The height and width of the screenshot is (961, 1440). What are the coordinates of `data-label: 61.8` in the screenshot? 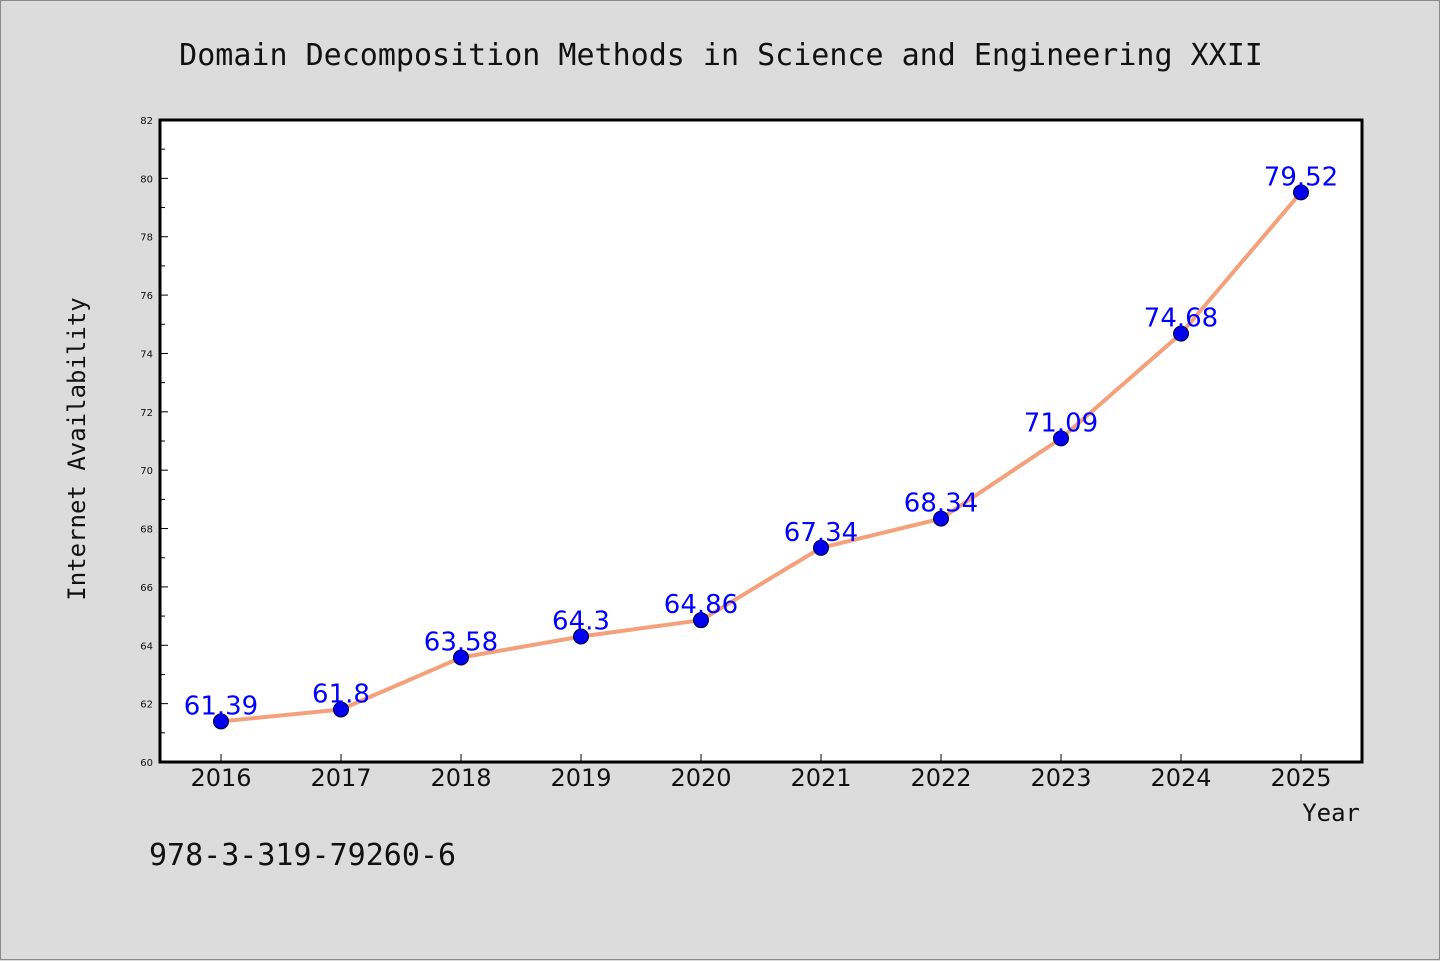 It's located at (341, 694).